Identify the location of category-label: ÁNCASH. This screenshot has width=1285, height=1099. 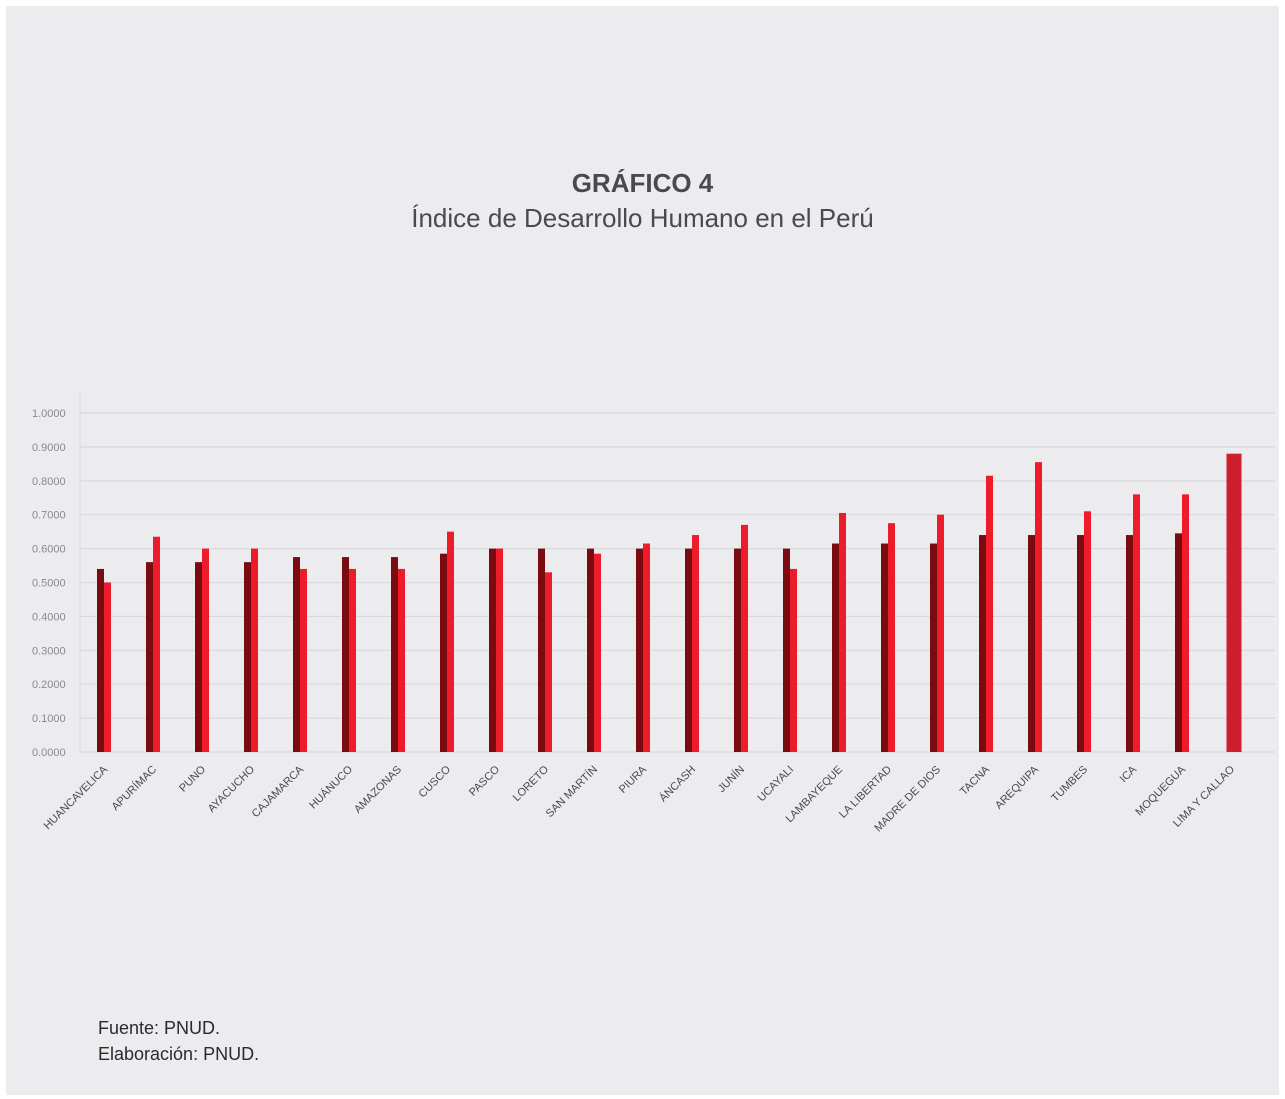
(678, 784).